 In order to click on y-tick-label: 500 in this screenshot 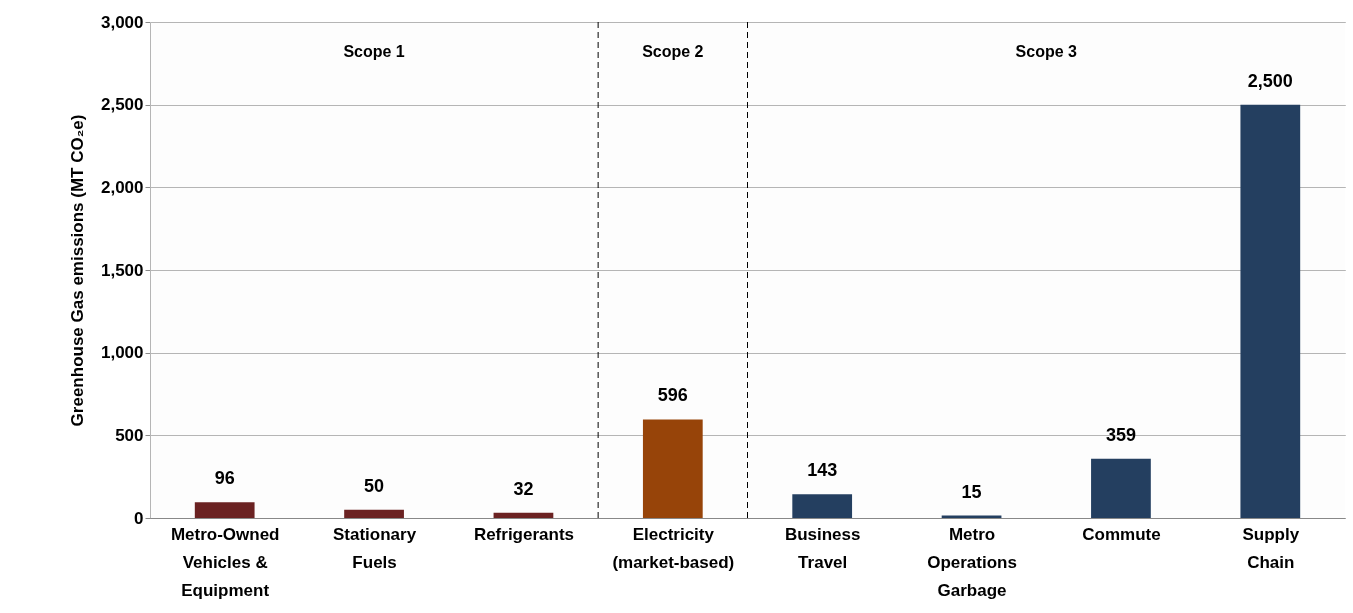, I will do `click(129, 435)`.